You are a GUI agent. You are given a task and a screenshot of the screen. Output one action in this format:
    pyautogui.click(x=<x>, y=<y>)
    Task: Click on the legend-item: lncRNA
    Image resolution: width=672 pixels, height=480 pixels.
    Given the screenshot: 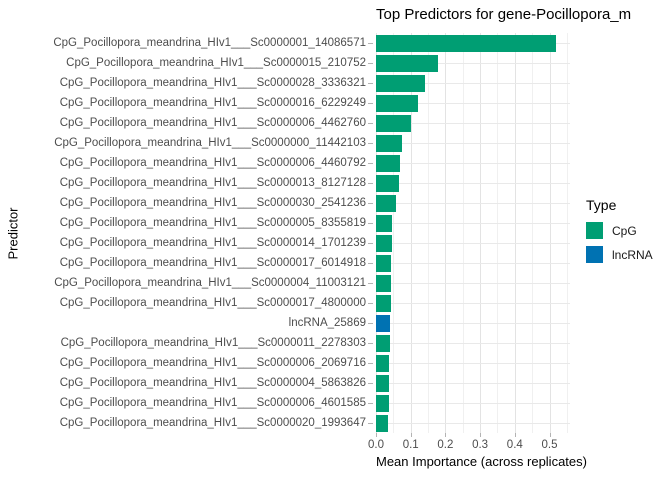 What is the action you would take?
    pyautogui.click(x=619, y=254)
    